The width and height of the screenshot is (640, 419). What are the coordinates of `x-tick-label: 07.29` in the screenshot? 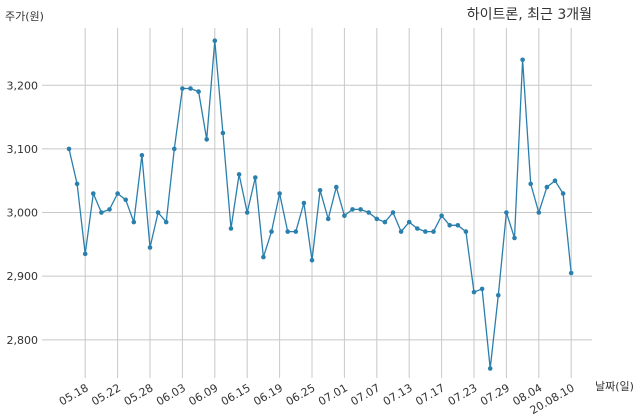 It's located at (495, 394).